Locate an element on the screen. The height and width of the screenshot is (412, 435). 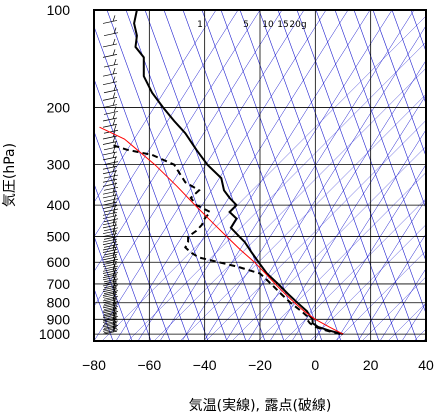
x-tick-label: 20 is located at coordinates (371, 365).